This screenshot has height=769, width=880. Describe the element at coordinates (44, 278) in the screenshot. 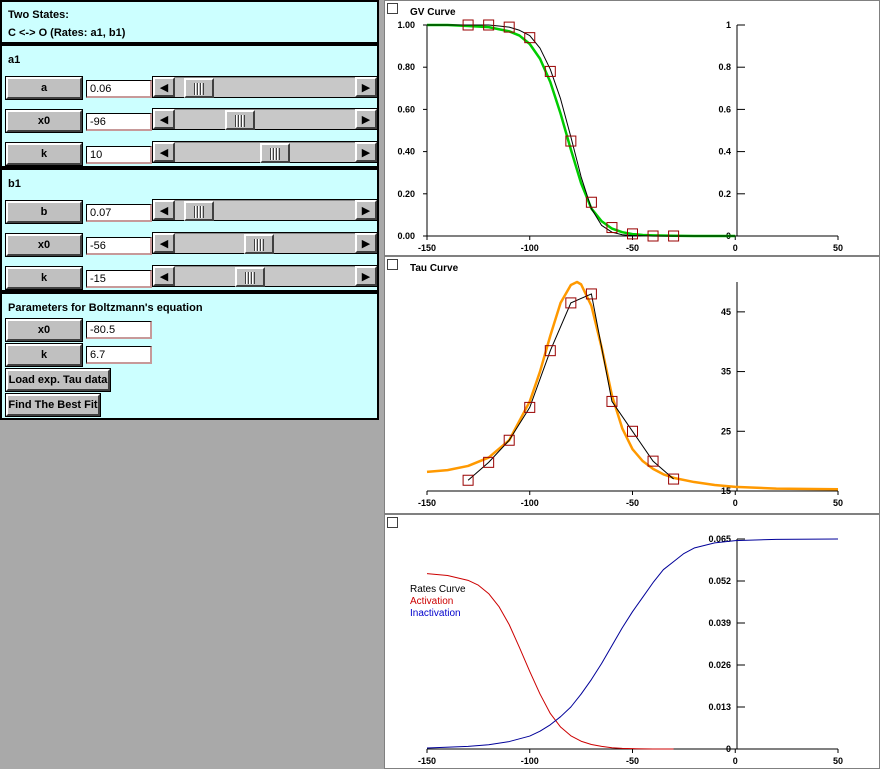

I see `b1-k-button: k` at that location.